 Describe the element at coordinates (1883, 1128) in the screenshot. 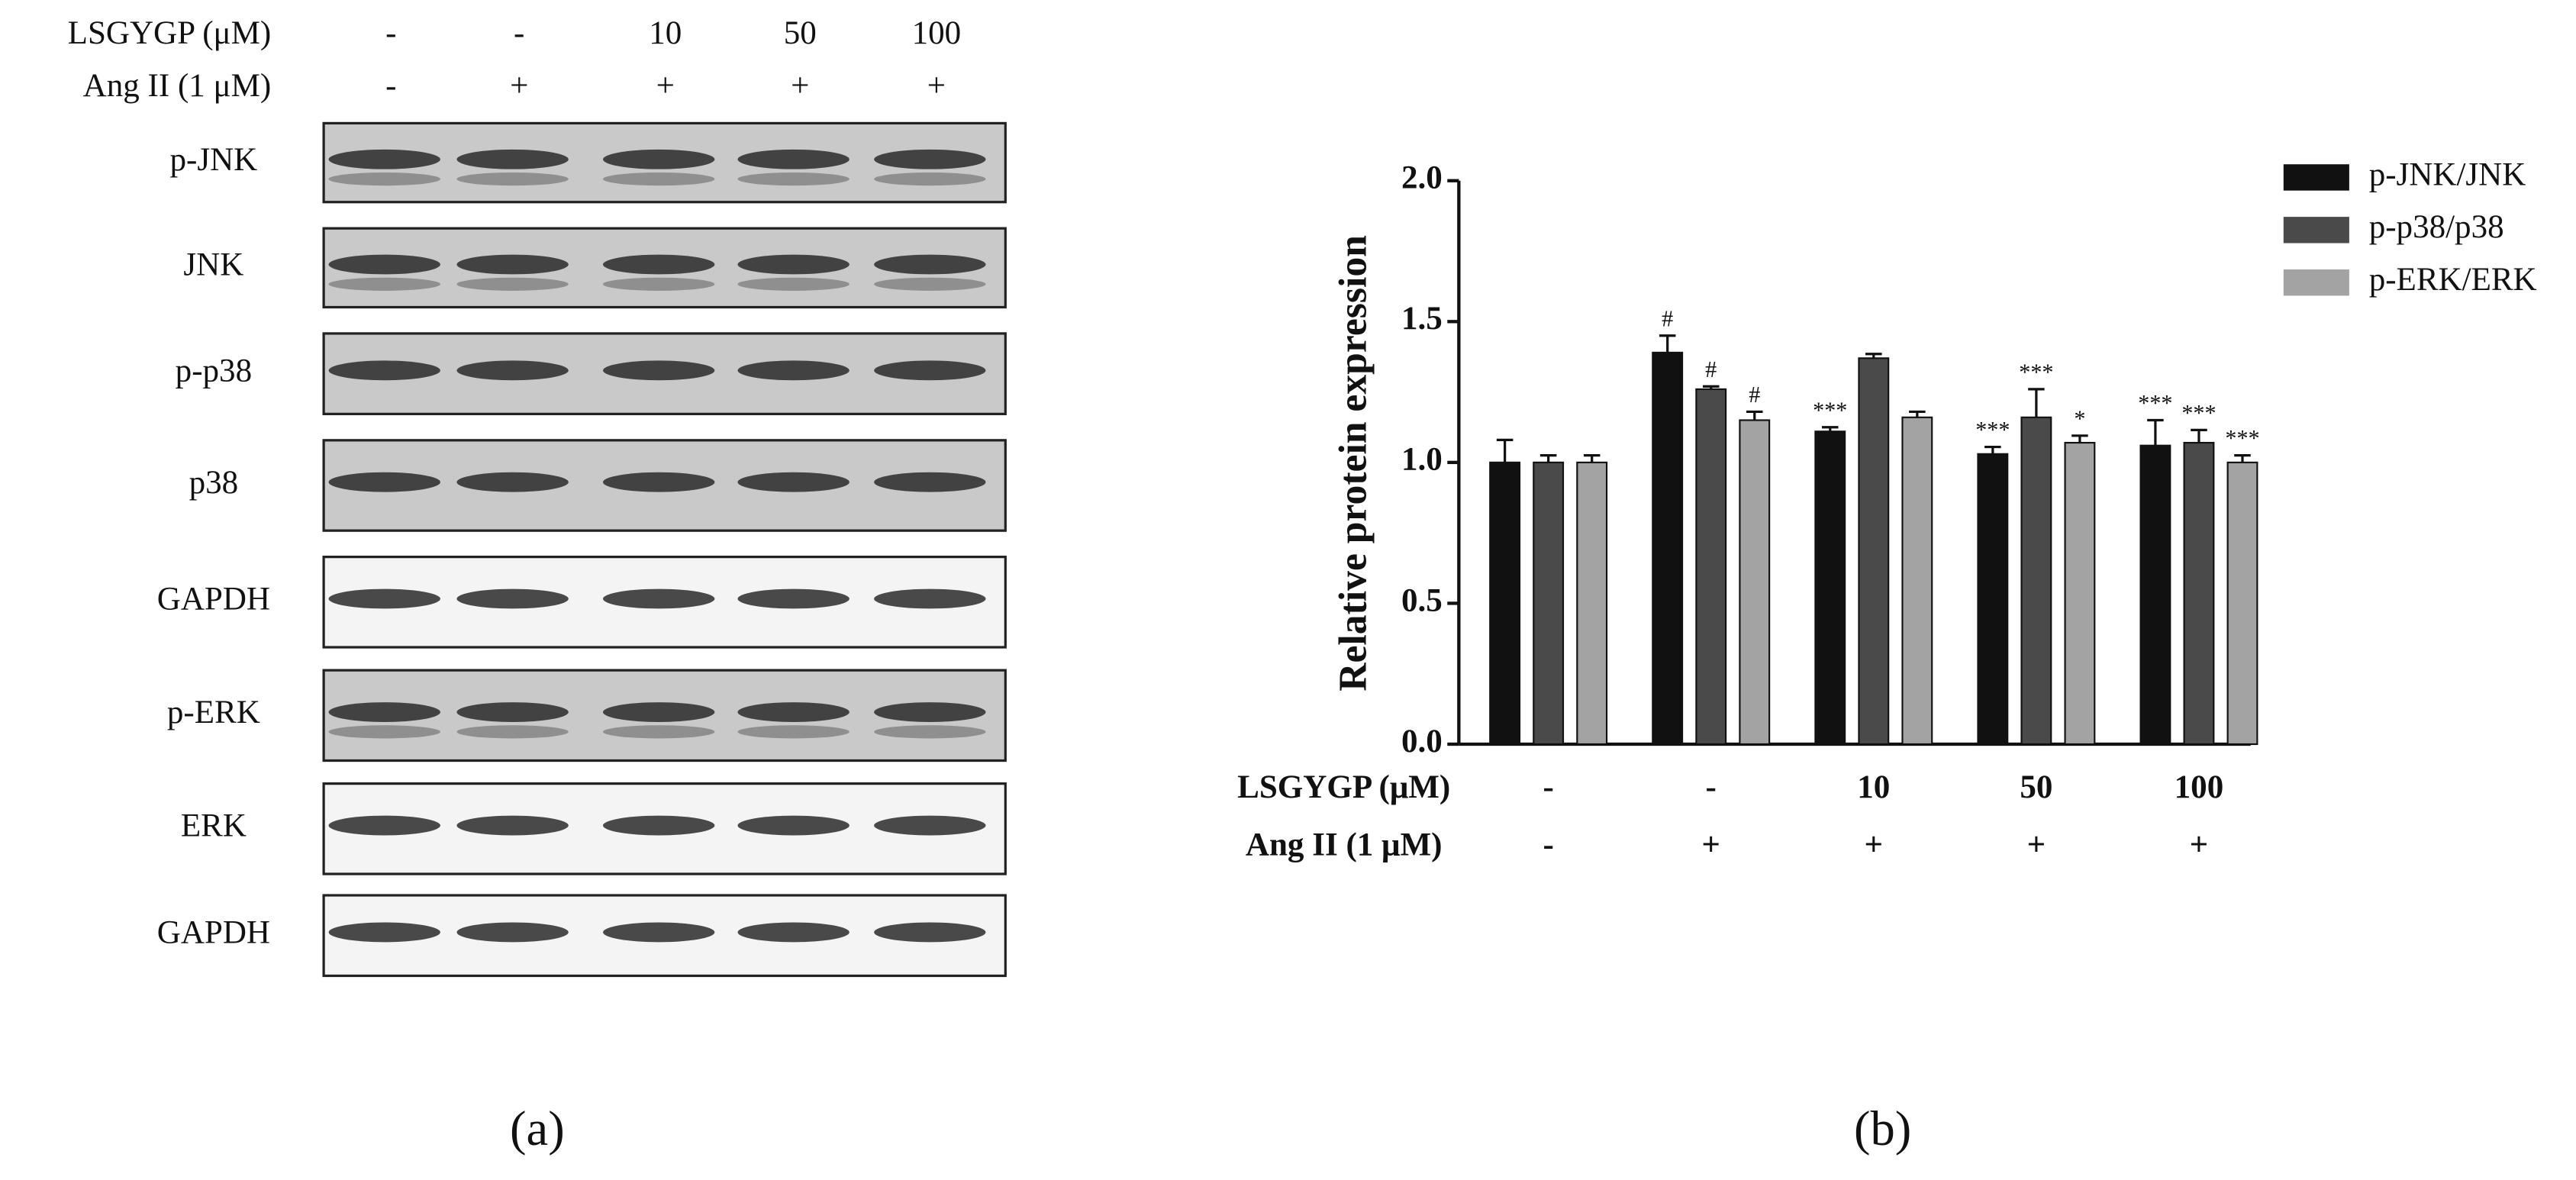

I see `panel-label: (b)` at that location.